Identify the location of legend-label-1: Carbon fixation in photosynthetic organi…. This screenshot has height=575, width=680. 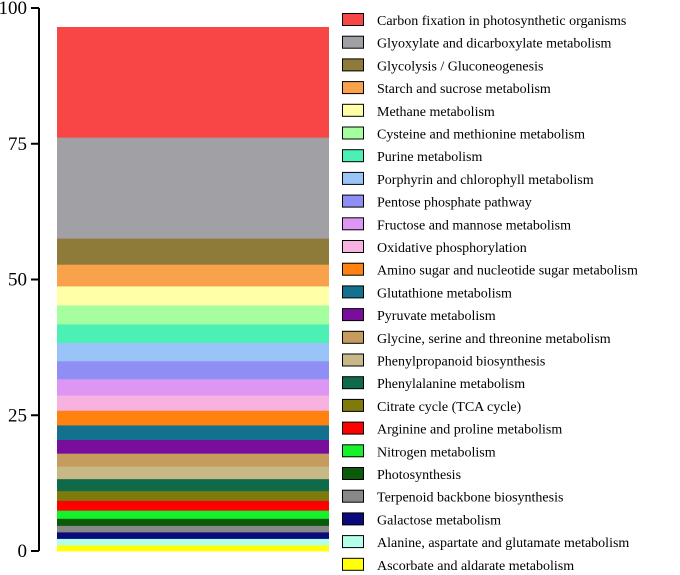
(501, 21).